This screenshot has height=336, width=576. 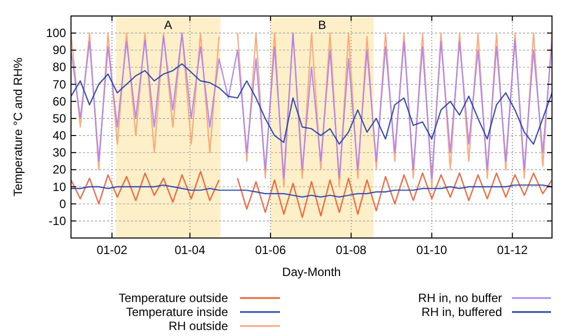 What do you see at coordinates (59, 169) in the screenshot?
I see `y-tick-label: 20` at bounding box center [59, 169].